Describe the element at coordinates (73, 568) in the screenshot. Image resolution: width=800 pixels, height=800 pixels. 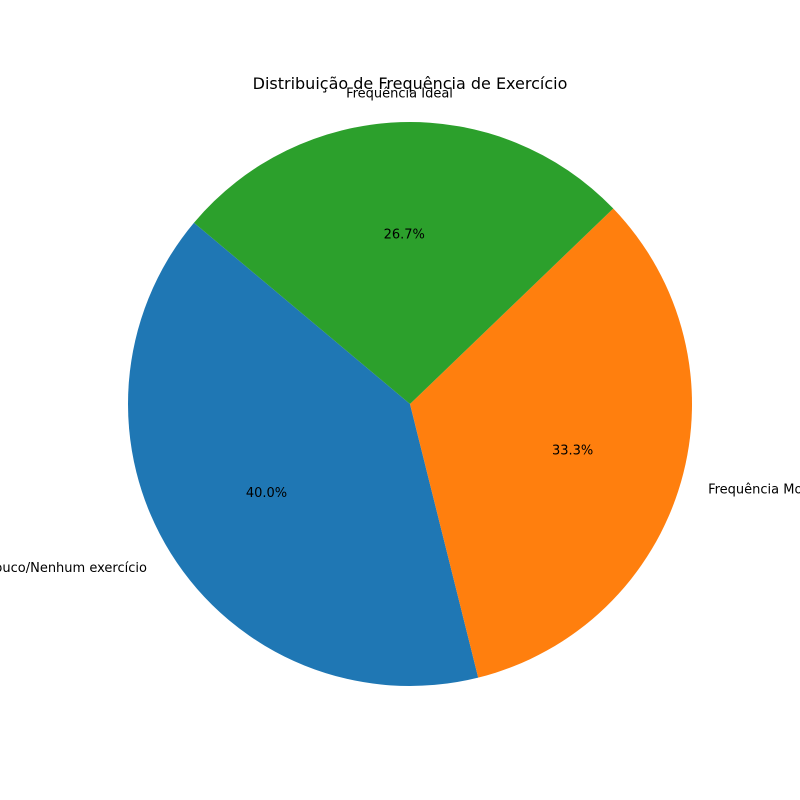
I see `category-label-1: Pouco/Nenhum exercício` at that location.